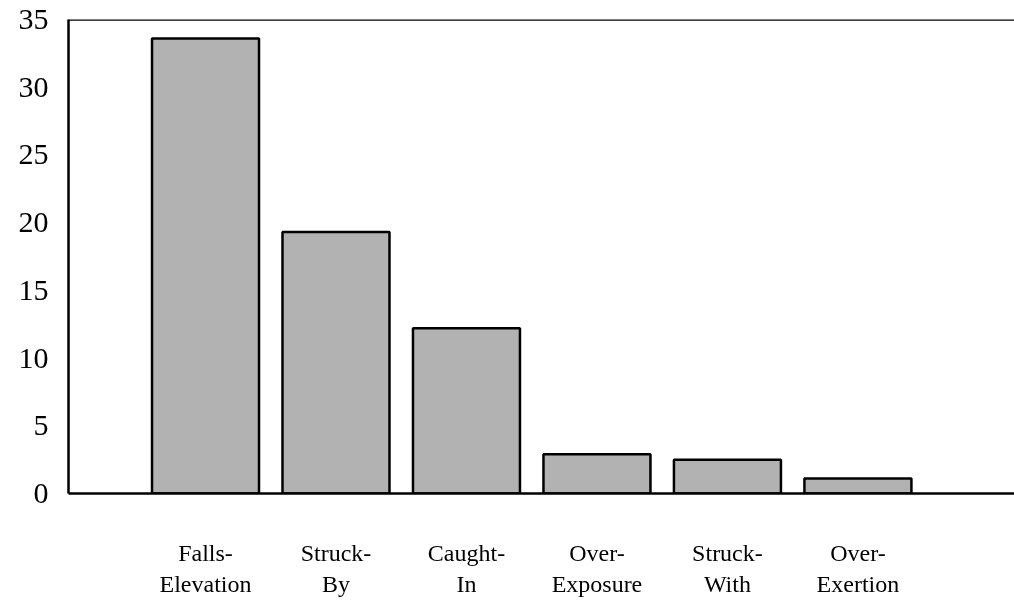 This screenshot has height=602, width=1014. Describe the element at coordinates (41, 492) in the screenshot. I see `y-tick-label: 0` at that location.